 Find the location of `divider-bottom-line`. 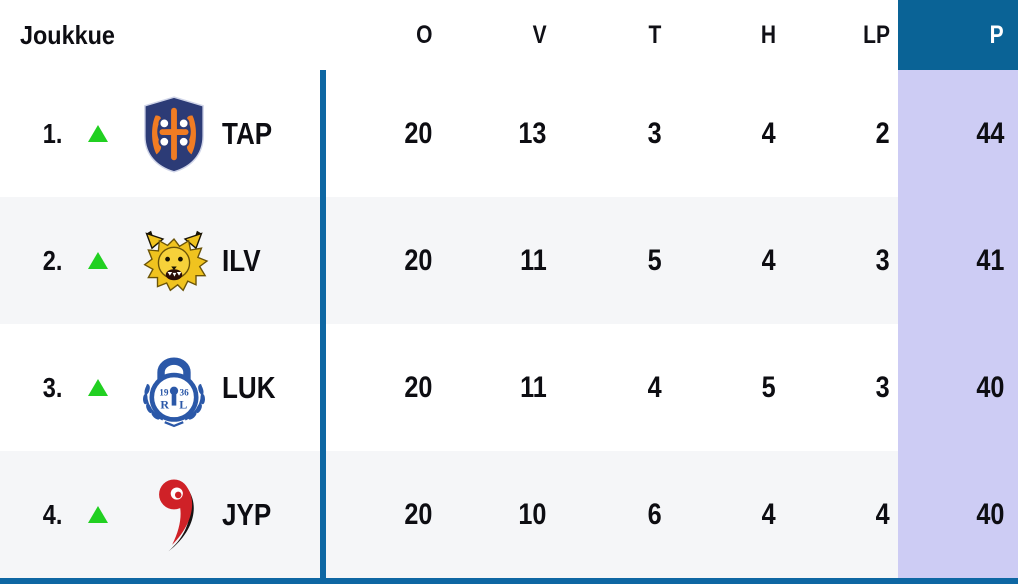

divider-bottom-line is located at coordinates (509, 581).